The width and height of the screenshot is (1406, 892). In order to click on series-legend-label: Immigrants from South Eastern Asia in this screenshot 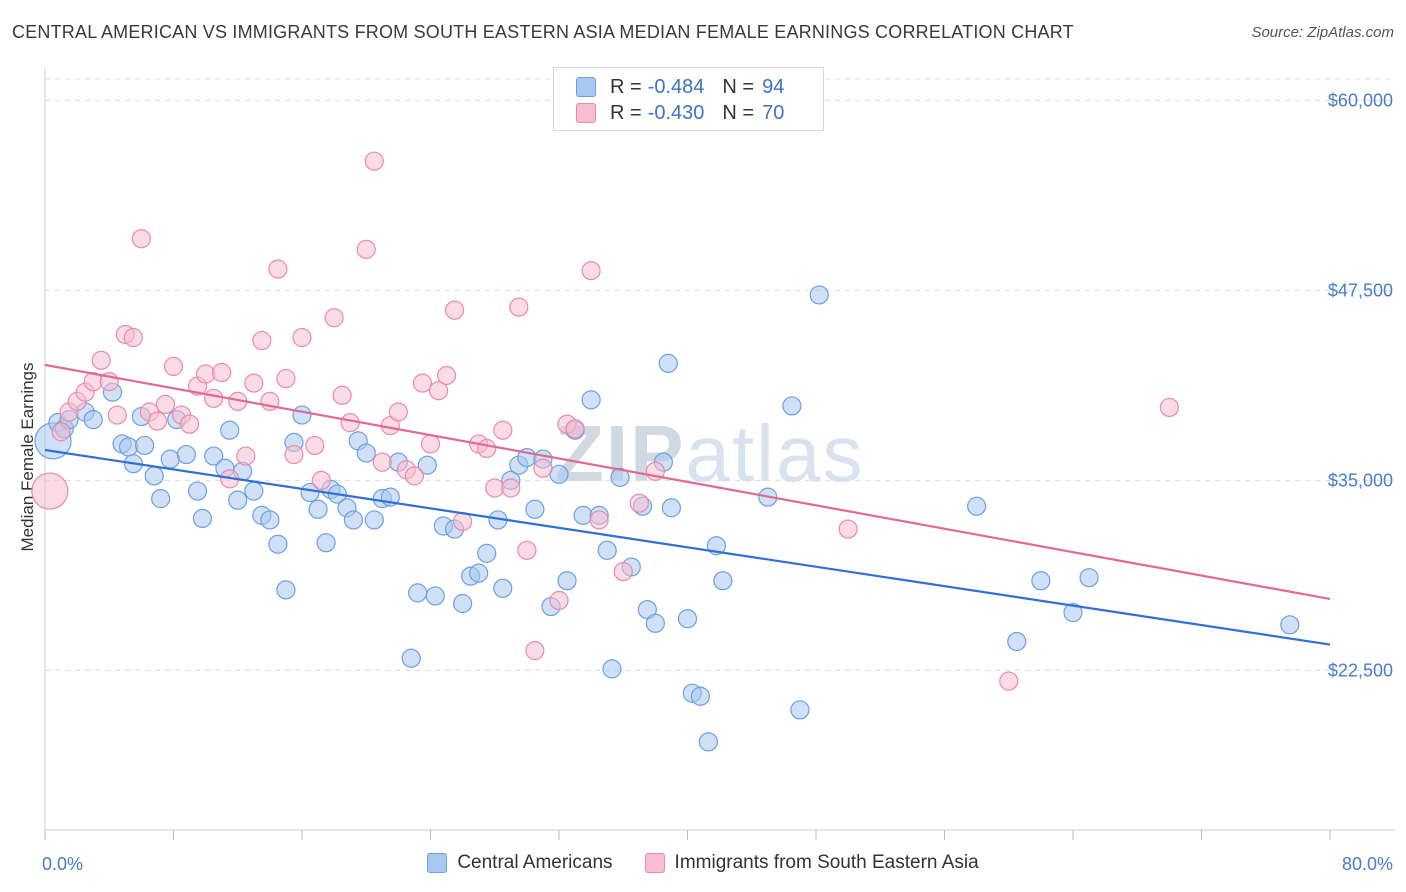, I will do `click(826, 862)`.